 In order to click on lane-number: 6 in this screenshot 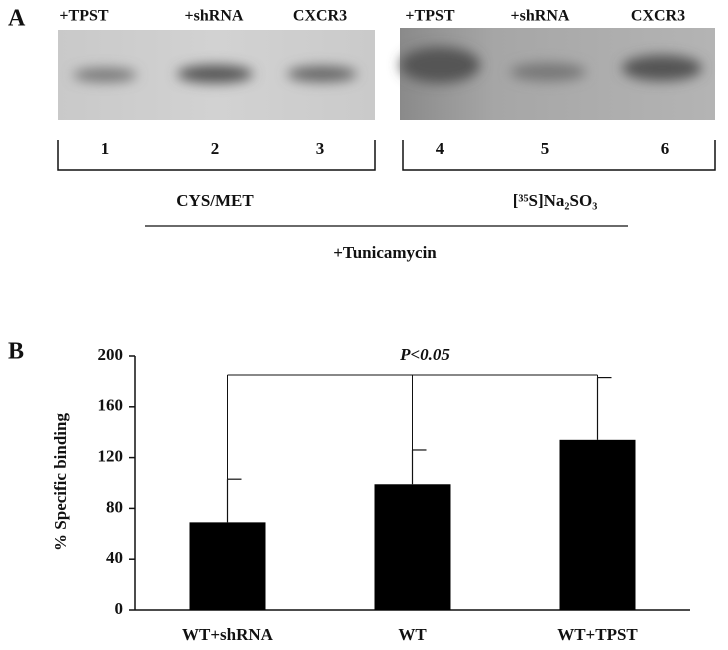, I will do `click(665, 148)`.